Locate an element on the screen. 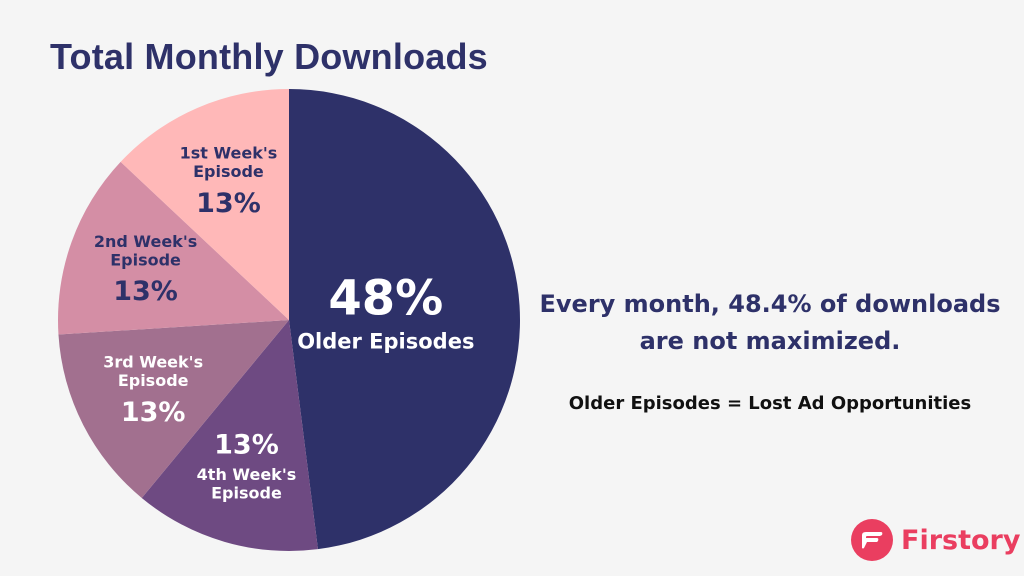  slice-label: 2nd Week's is located at coordinates (145, 241).